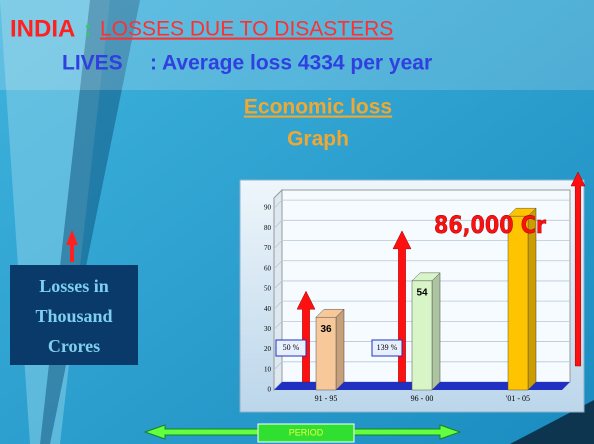 The image size is (594, 444). Describe the element at coordinates (268, 208) in the screenshot. I see `y-tick-label: 90` at that location.